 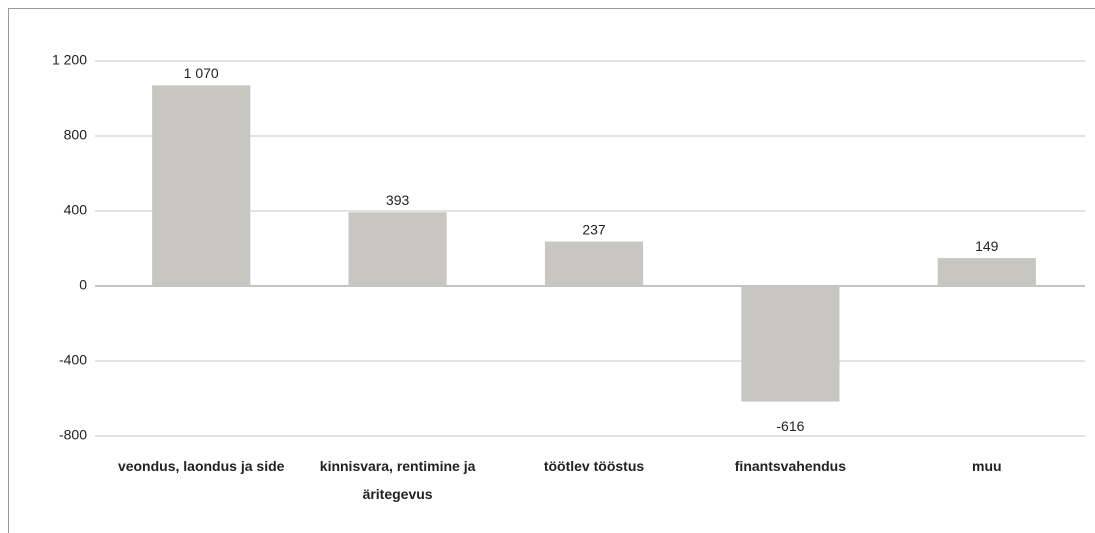 What do you see at coordinates (594, 466) in the screenshot?
I see `x-tick-label: töötlev tööstus` at bounding box center [594, 466].